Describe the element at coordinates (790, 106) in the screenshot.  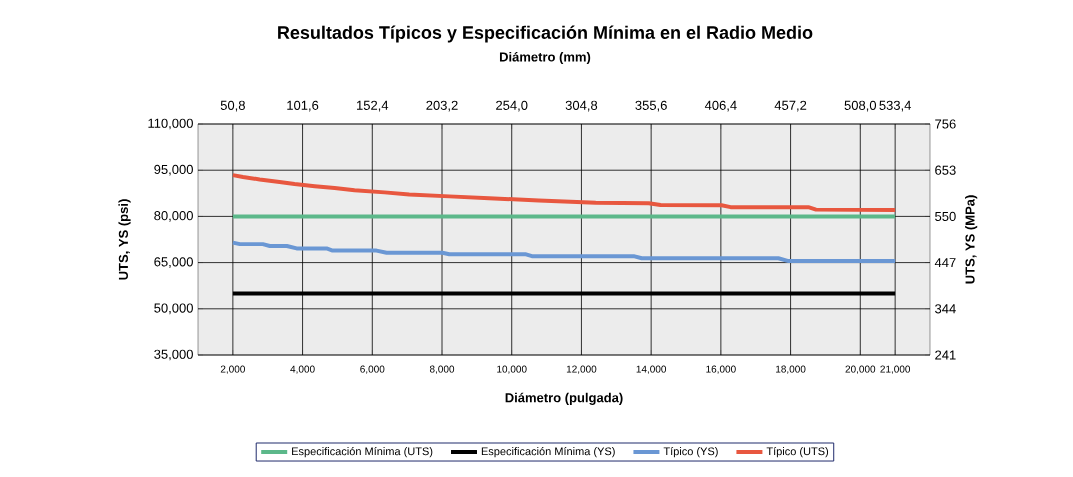
I see `x2-tick-label: 457,2` at that location.